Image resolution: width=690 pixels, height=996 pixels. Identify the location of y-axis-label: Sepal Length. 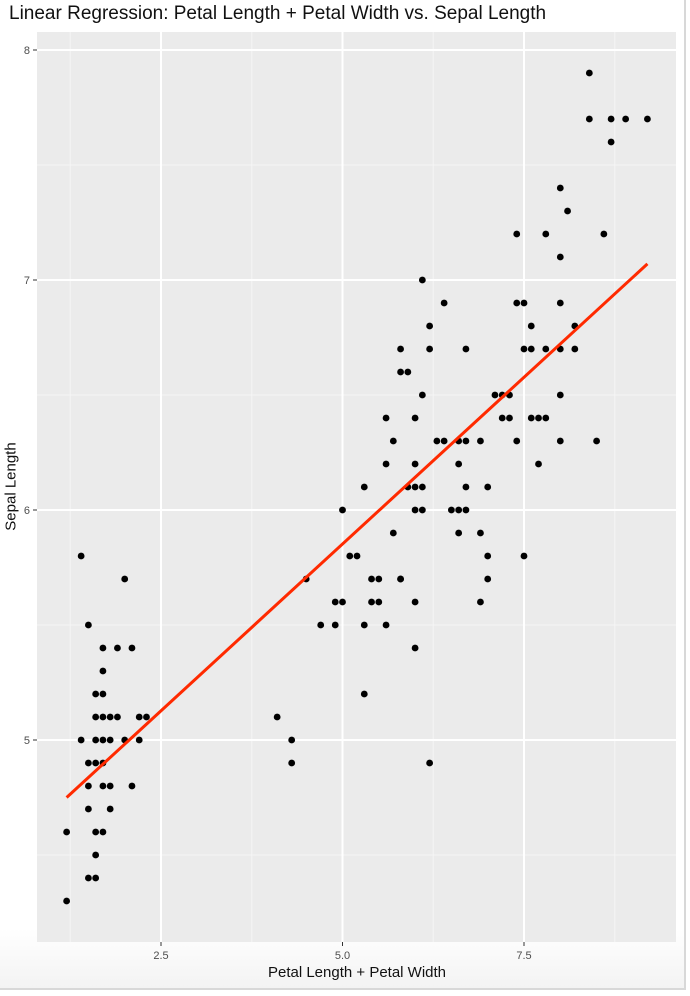
(11, 486).